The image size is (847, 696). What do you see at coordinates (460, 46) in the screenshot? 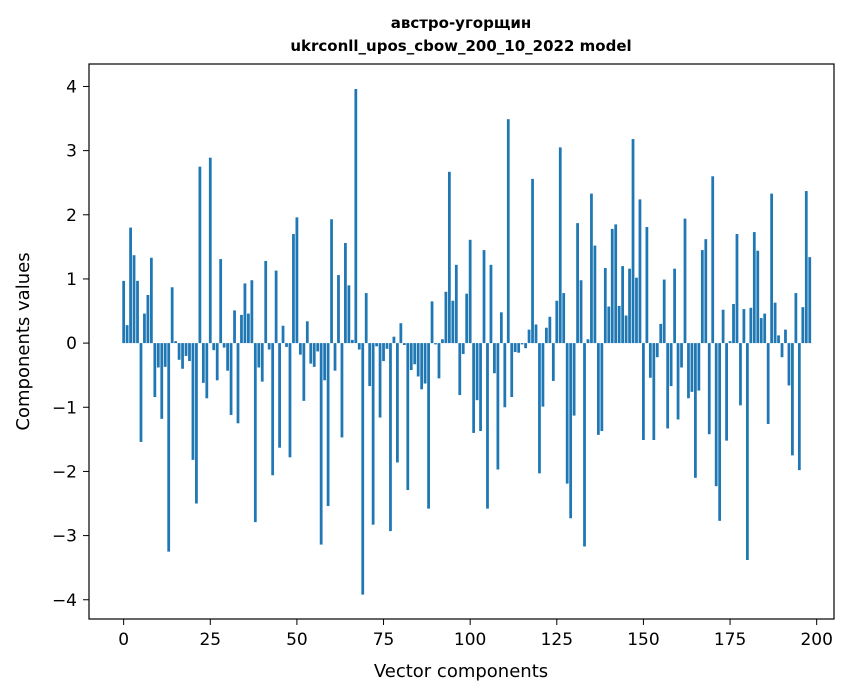
I see `chart-subtitle: ukrconll_upos_cbow_200_10_2022 model` at bounding box center [460, 46].